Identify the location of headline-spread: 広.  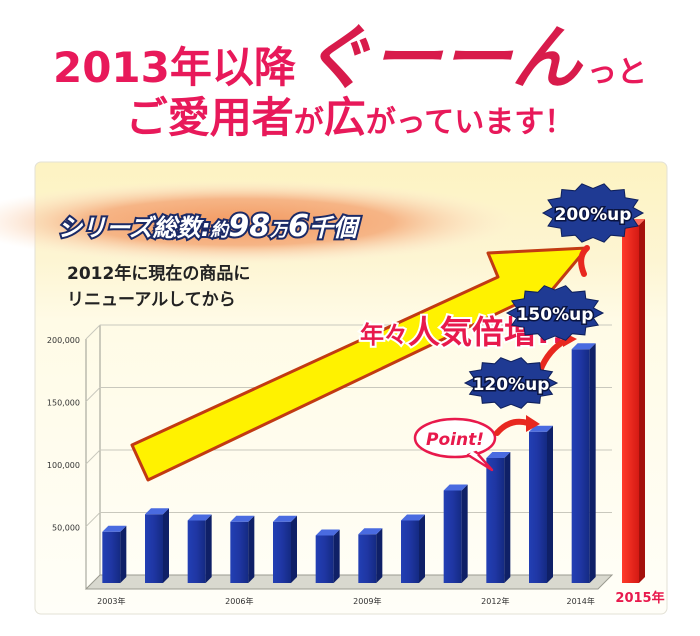
(344, 117).